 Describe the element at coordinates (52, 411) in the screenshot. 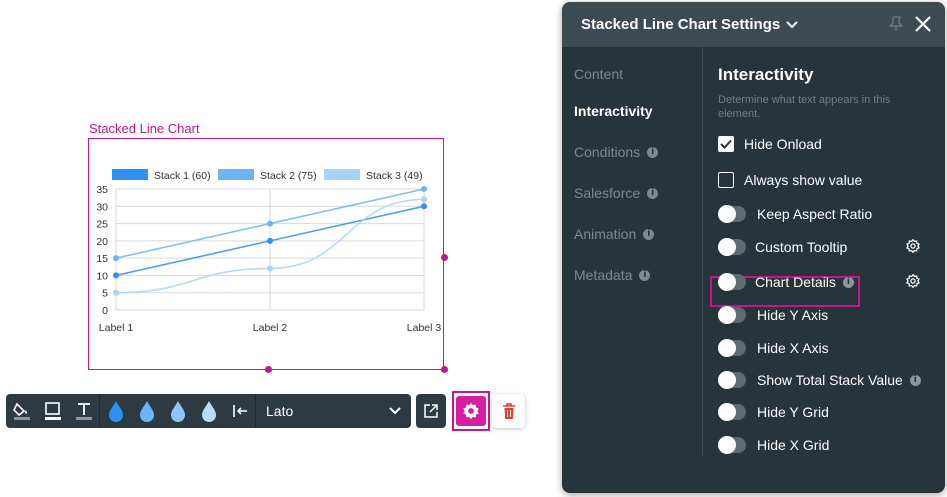

I see `border-color-button` at that location.